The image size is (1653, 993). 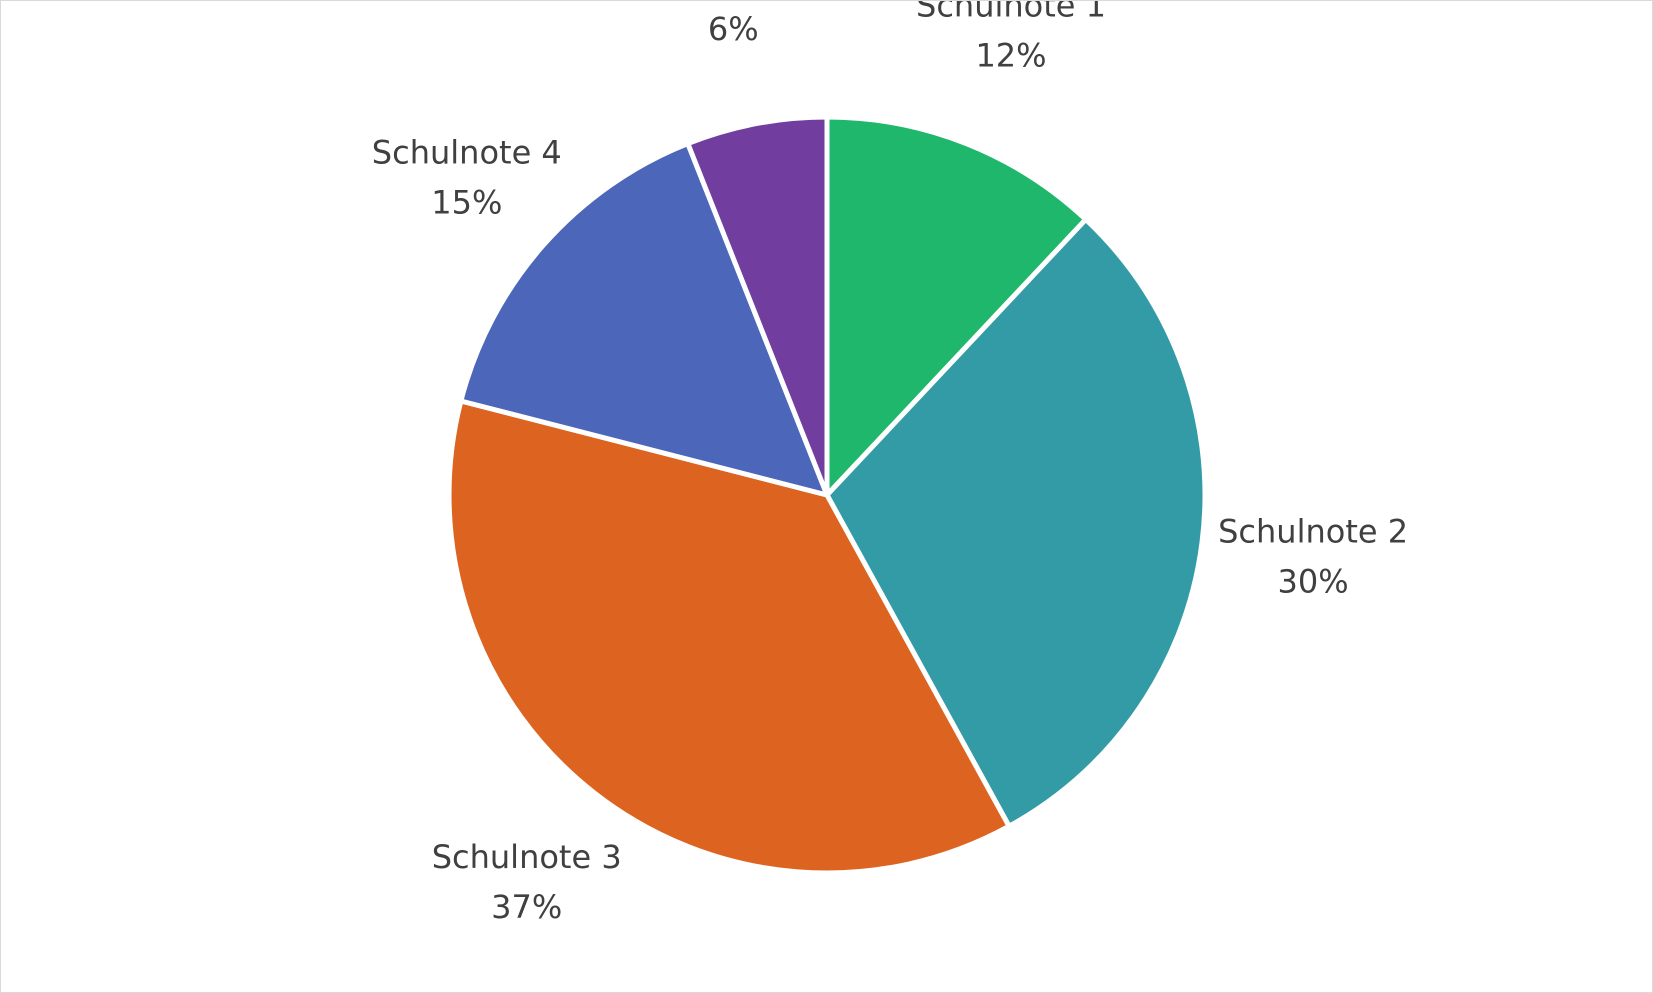 I want to click on data-label-3: Schulnote 3 37%, so click(x=527, y=882).